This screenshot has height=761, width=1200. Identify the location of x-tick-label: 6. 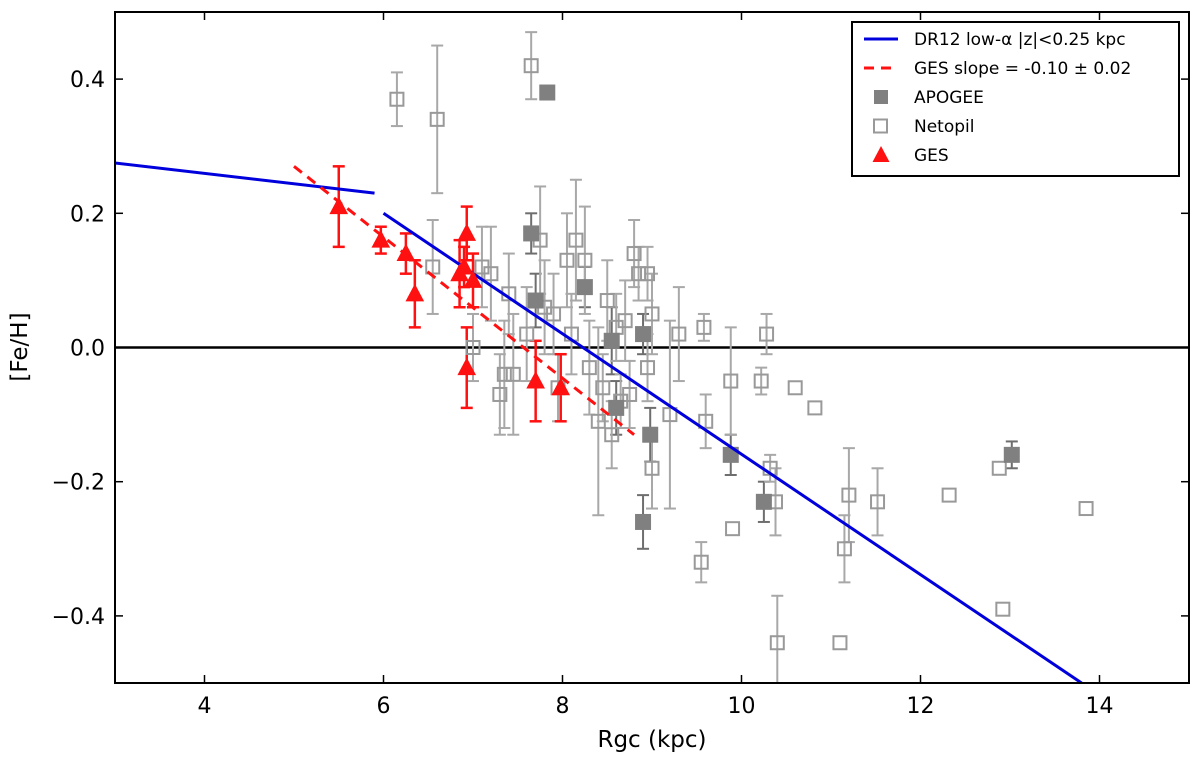
(384, 706).